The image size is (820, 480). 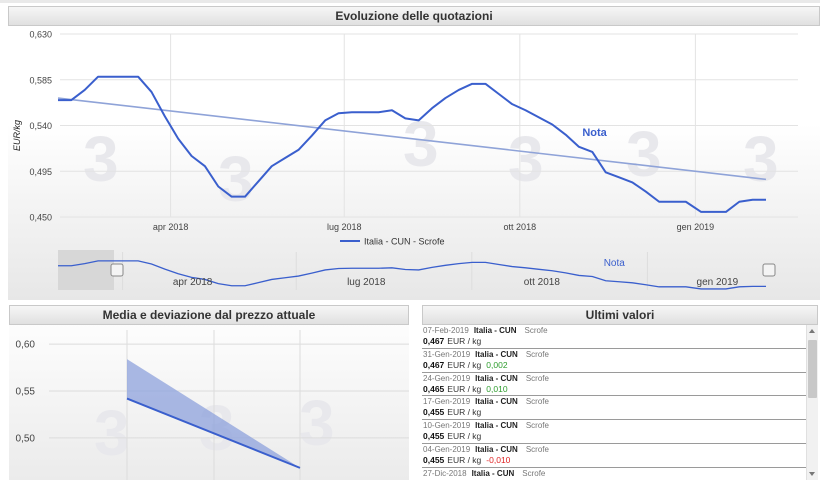 I want to click on row-date: 04-Gen-2019, so click(x=447, y=449).